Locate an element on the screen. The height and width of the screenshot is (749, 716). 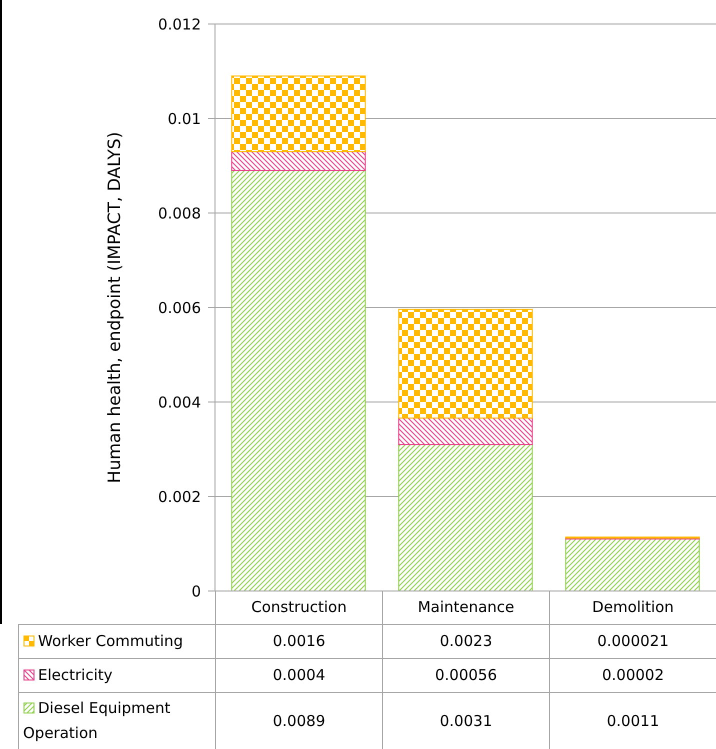
legend-label: Electricity is located at coordinates (117, 675).